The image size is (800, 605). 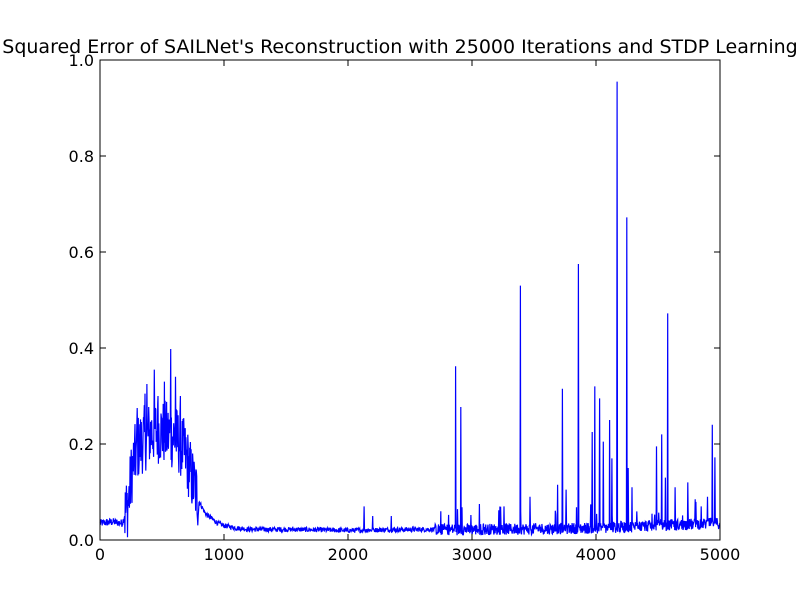 I want to click on y-tick-label: 0.8, so click(x=81, y=156).